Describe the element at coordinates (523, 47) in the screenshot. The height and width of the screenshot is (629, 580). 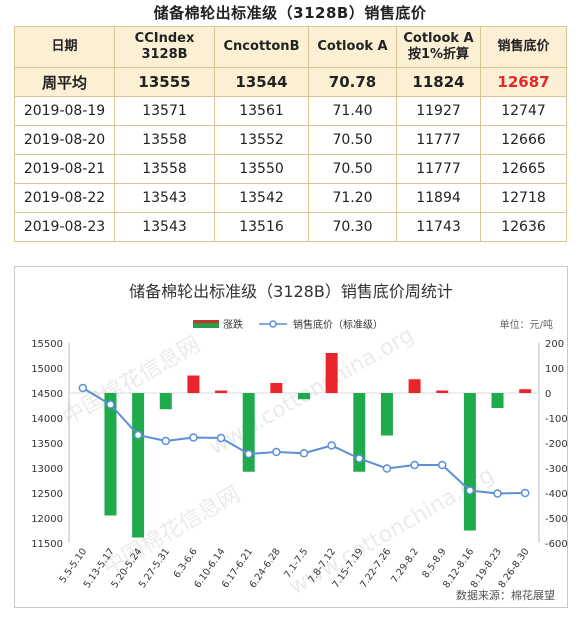
I see `col-header-floor-price: 销售底价` at that location.